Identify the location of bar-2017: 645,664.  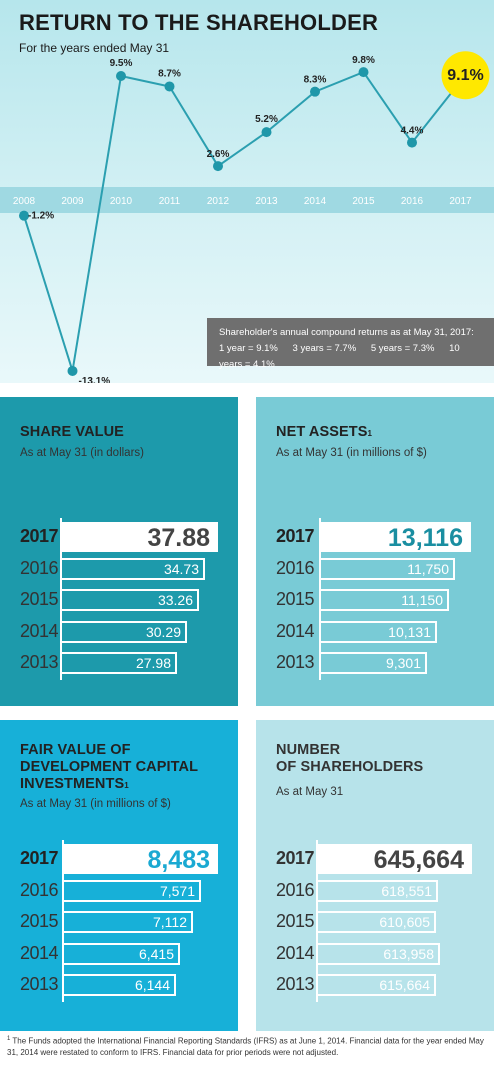
(395, 859).